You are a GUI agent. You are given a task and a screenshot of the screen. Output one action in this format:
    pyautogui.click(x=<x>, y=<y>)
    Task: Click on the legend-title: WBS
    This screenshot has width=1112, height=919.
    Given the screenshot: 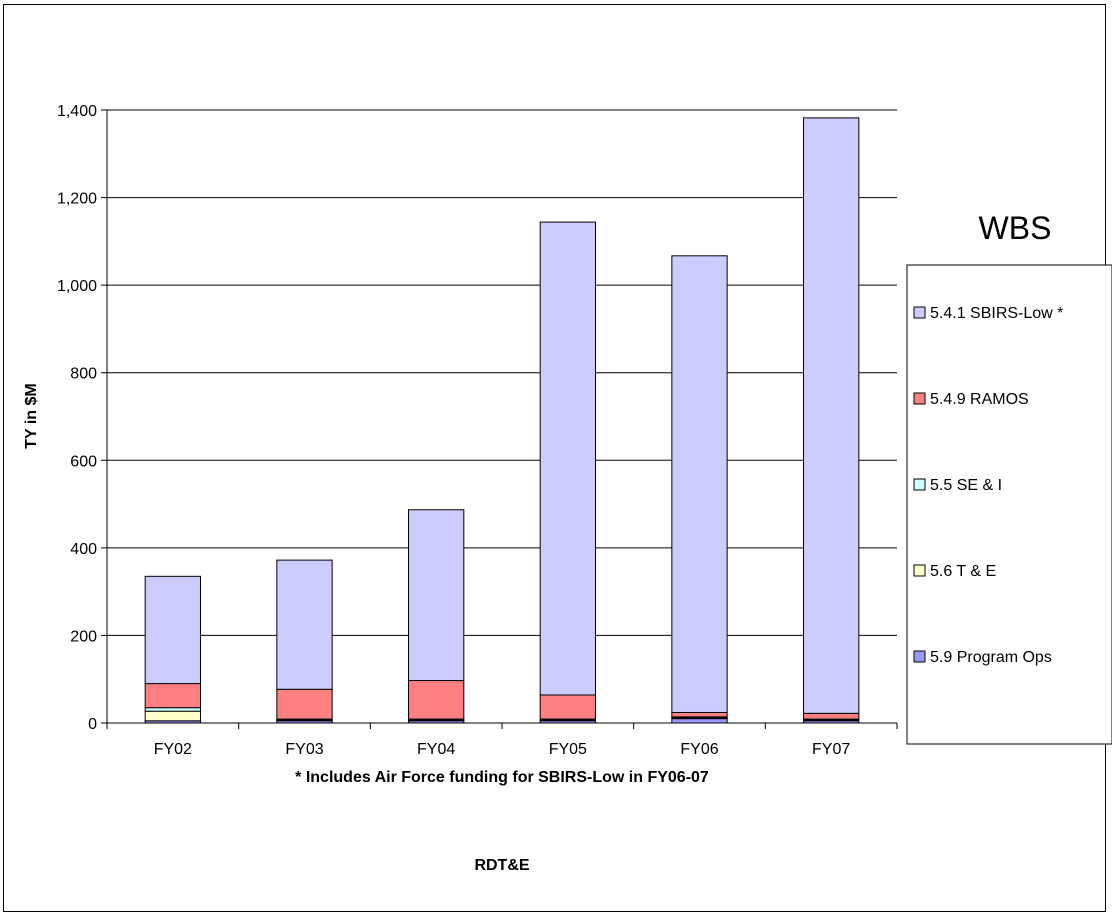 What is the action you would take?
    pyautogui.click(x=1015, y=228)
    